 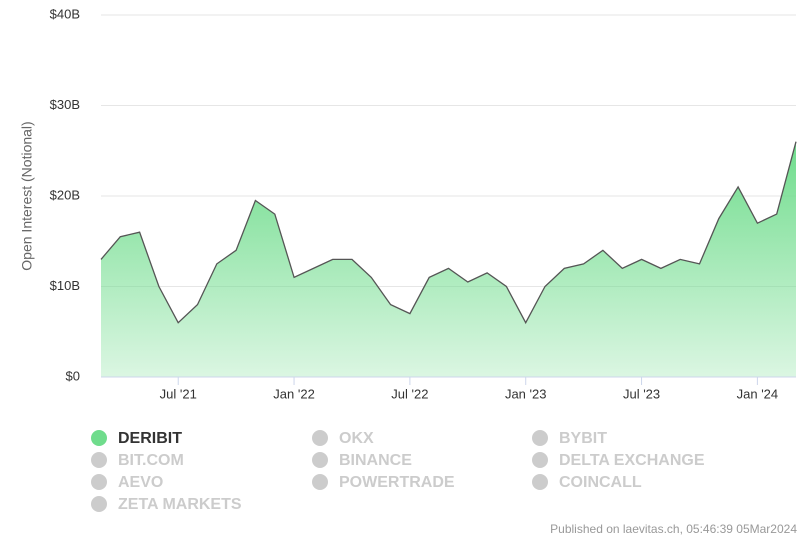 I want to click on y-tick-label: $10B, so click(x=65, y=285).